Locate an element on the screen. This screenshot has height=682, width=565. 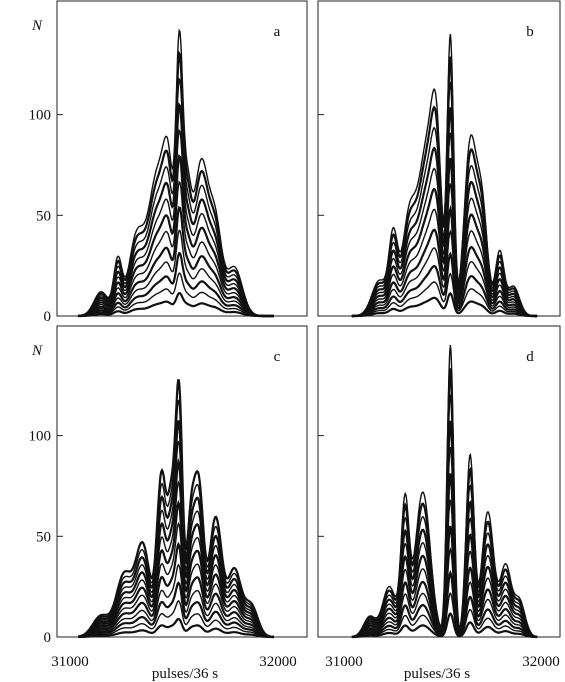
panel-label-d: d is located at coordinates (530, 357).